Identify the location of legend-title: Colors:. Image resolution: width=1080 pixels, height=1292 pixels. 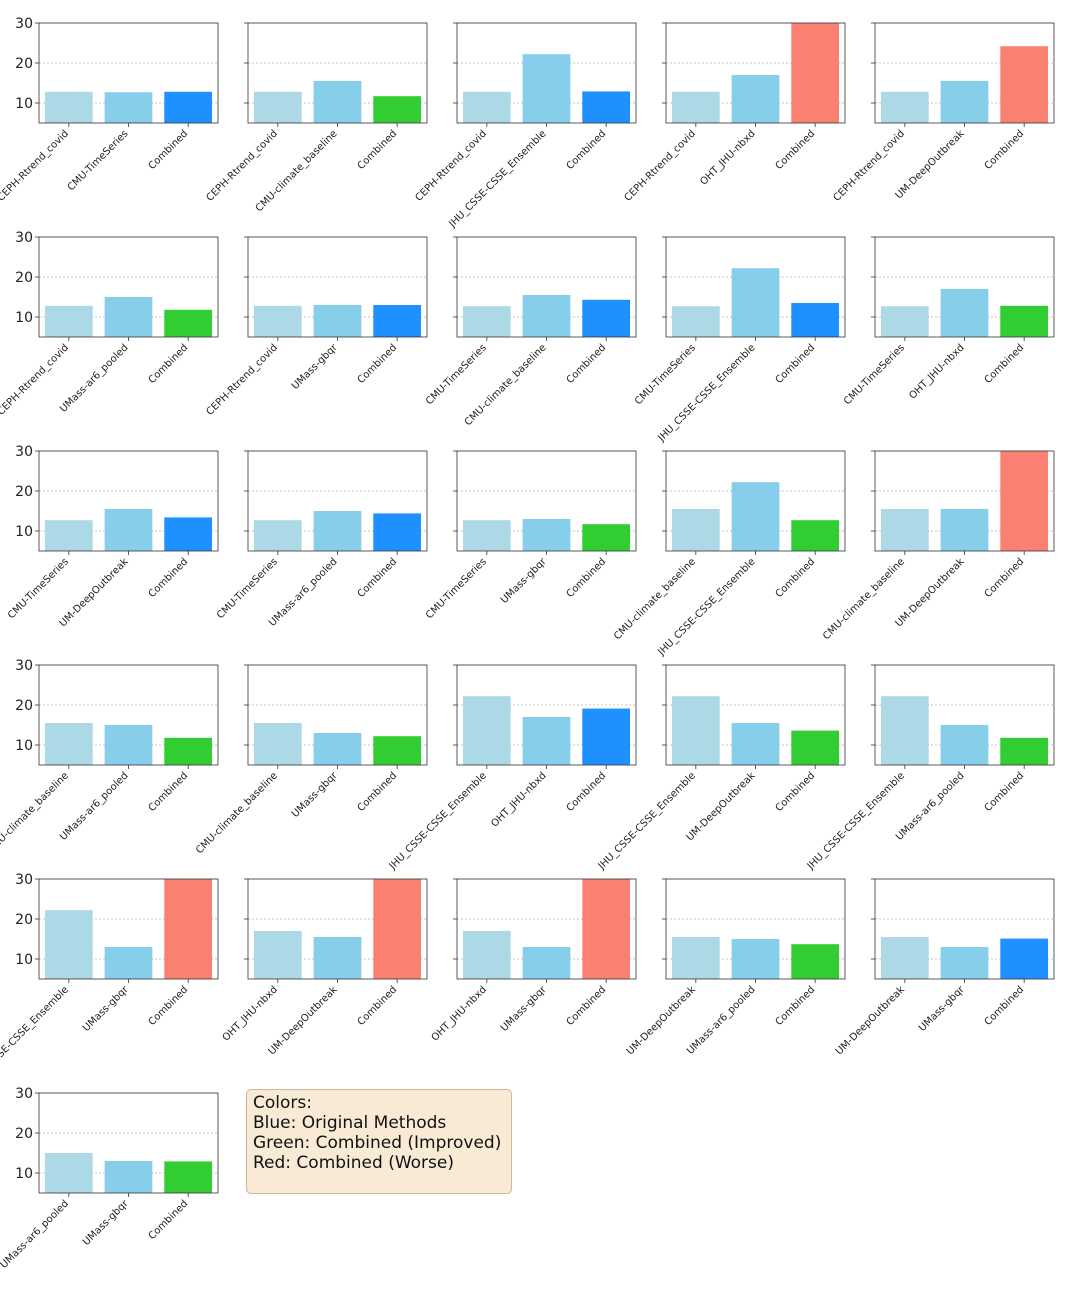
(282, 1103).